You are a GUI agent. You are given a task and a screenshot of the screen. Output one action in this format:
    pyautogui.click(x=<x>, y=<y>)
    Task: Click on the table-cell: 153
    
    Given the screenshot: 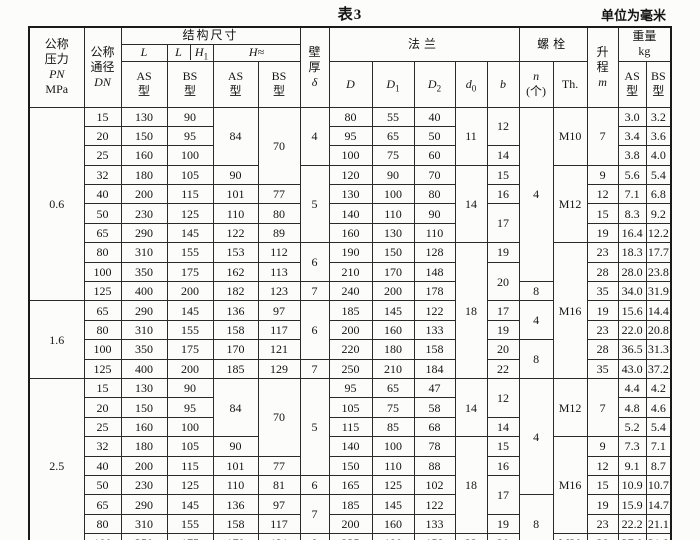 What is the action you would take?
    pyautogui.click(x=235, y=252)
    